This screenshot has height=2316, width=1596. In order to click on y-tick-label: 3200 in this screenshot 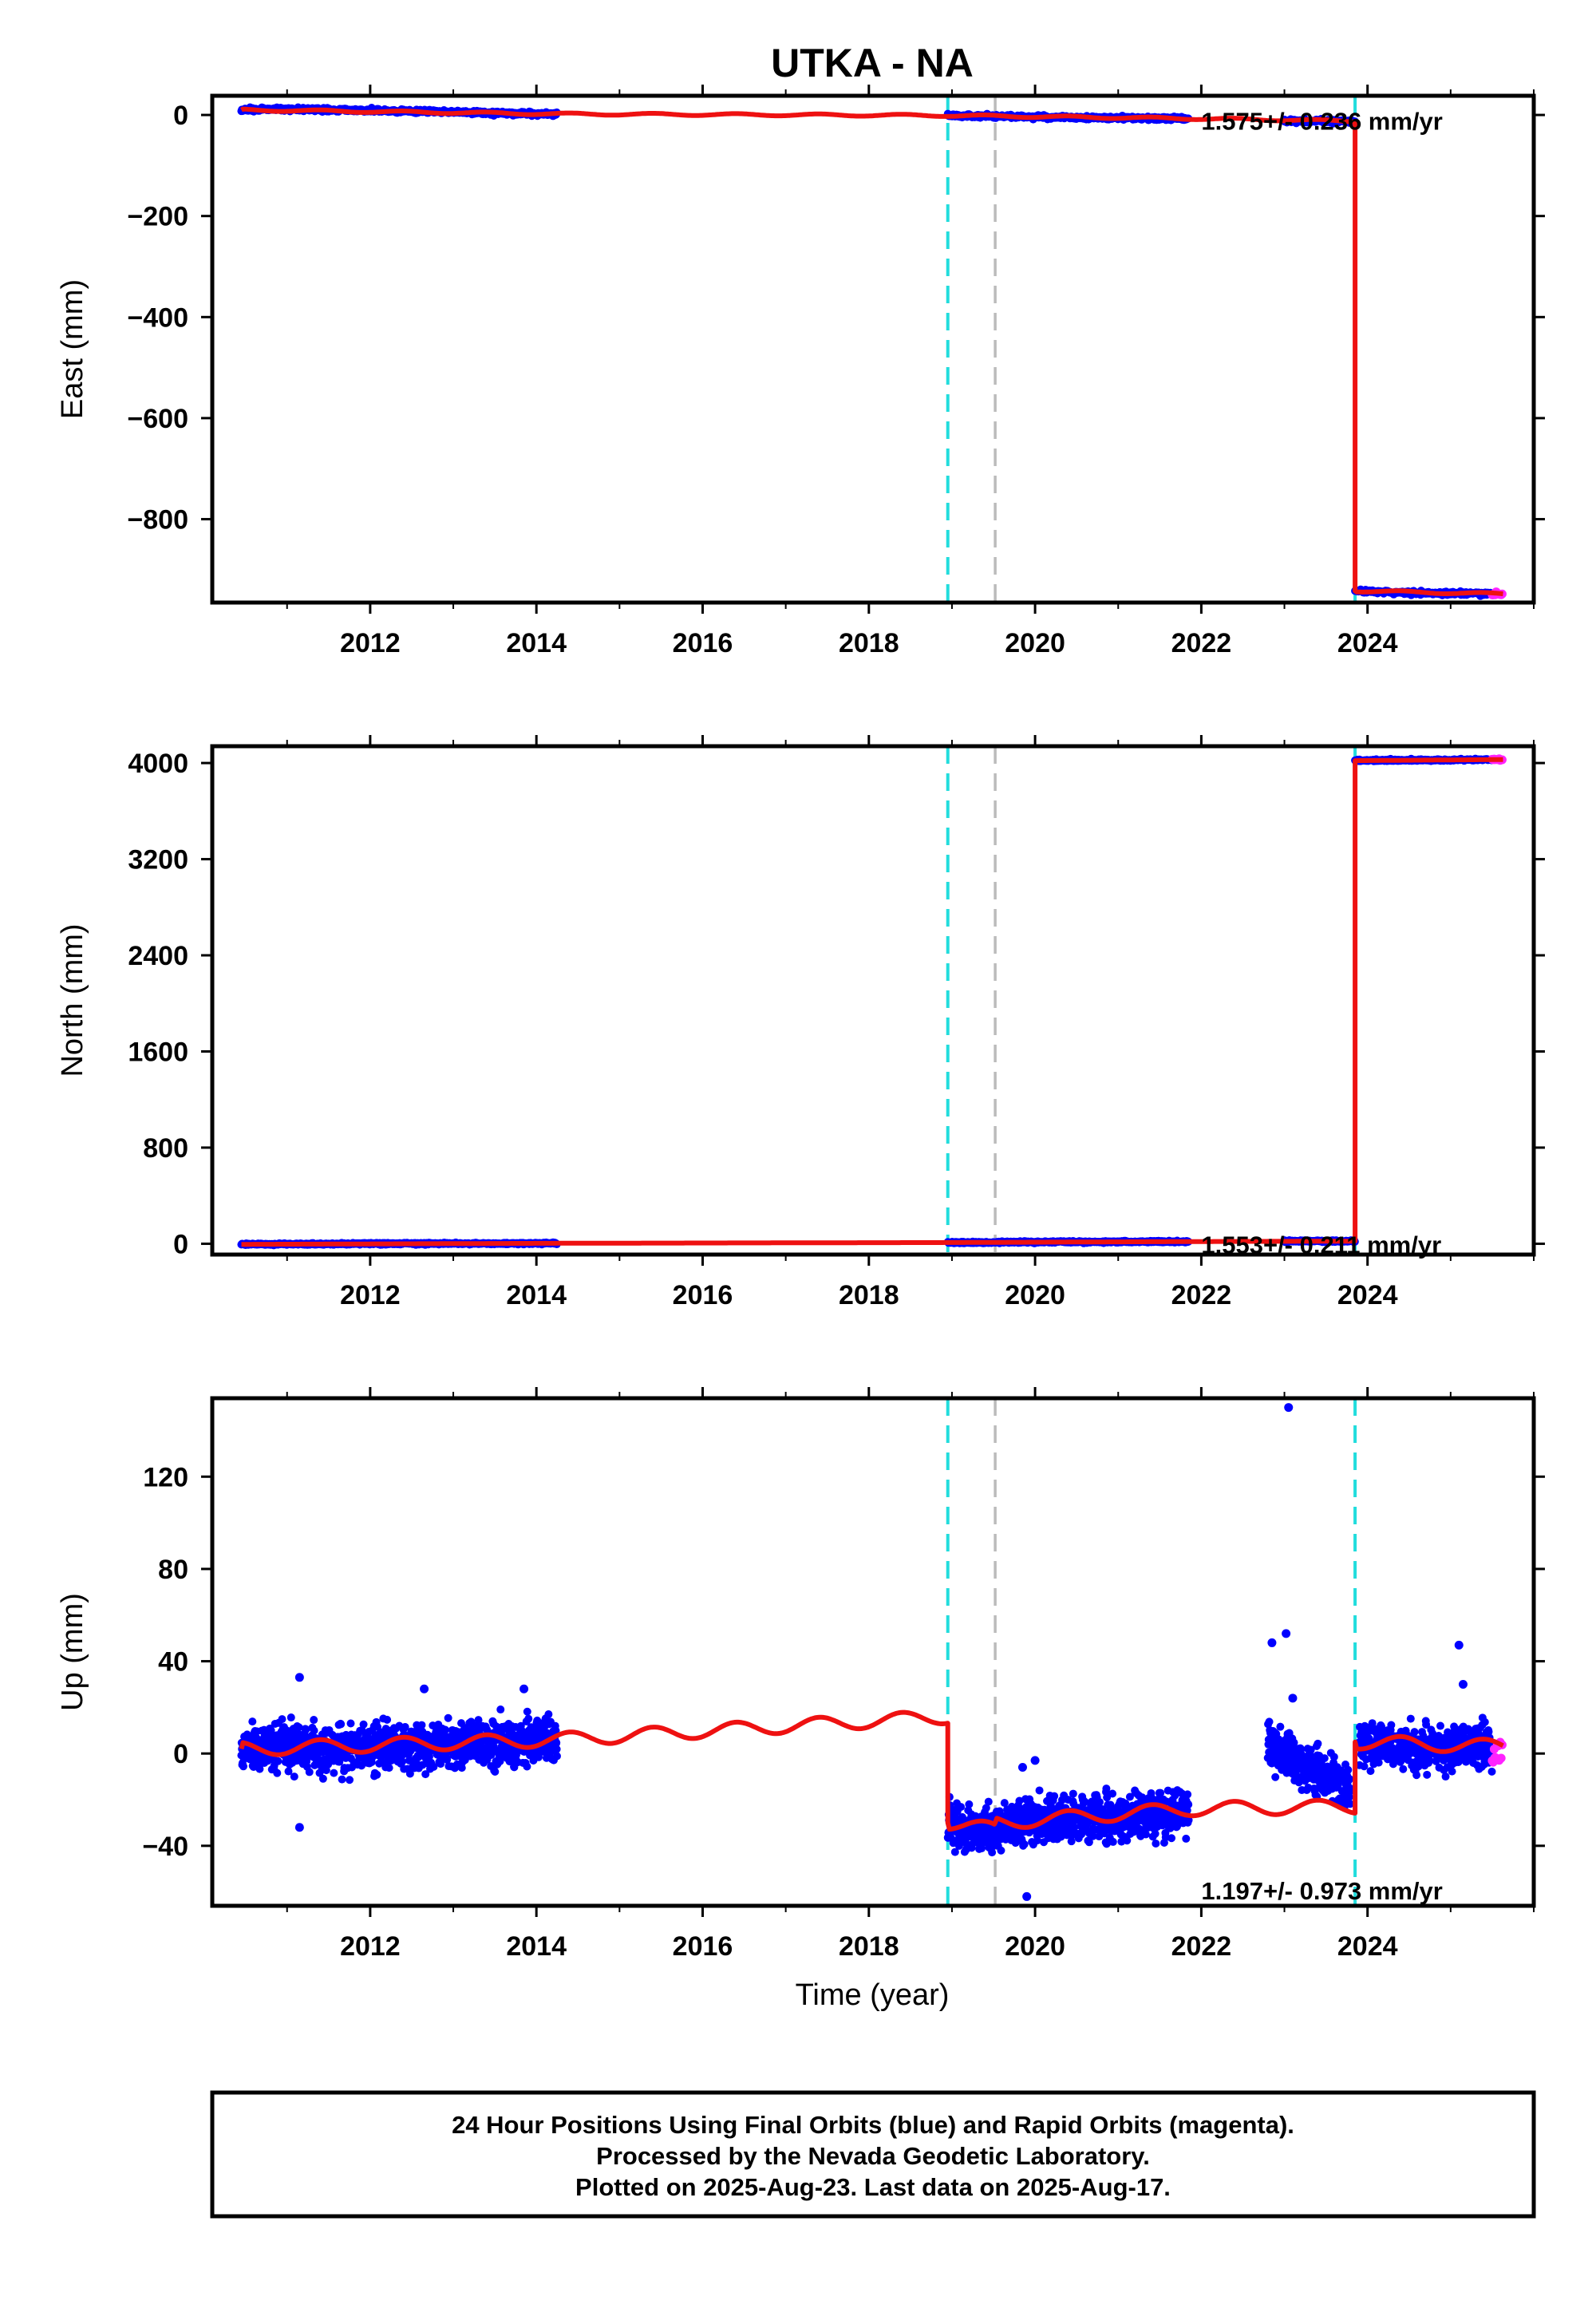, I will do `click(158, 860)`.